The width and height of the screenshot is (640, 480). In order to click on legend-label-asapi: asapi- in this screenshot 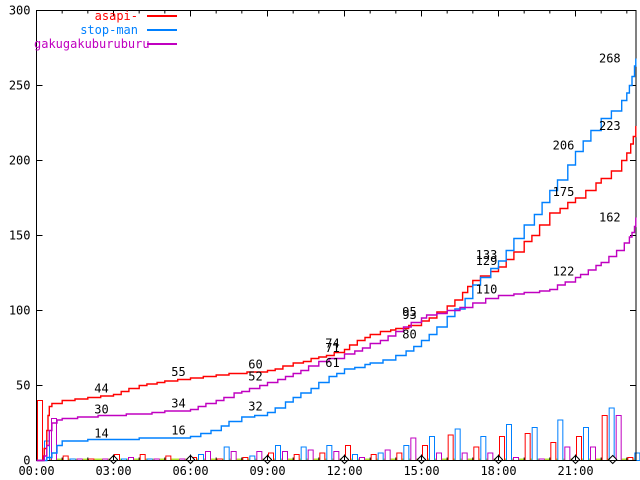, I will do `click(116, 16)`.